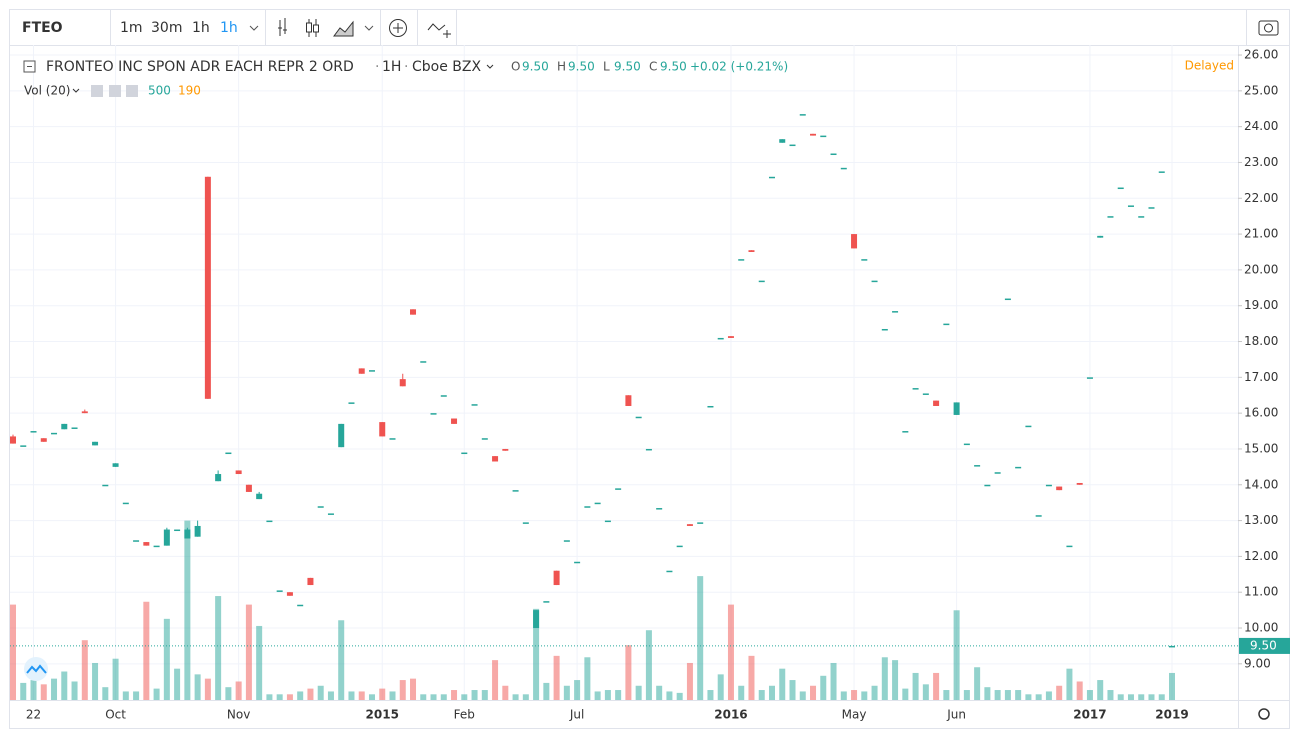 The width and height of the screenshot is (1300, 744). Describe the element at coordinates (1261, 162) in the screenshot. I see `y-tick-label: 23.00` at that location.